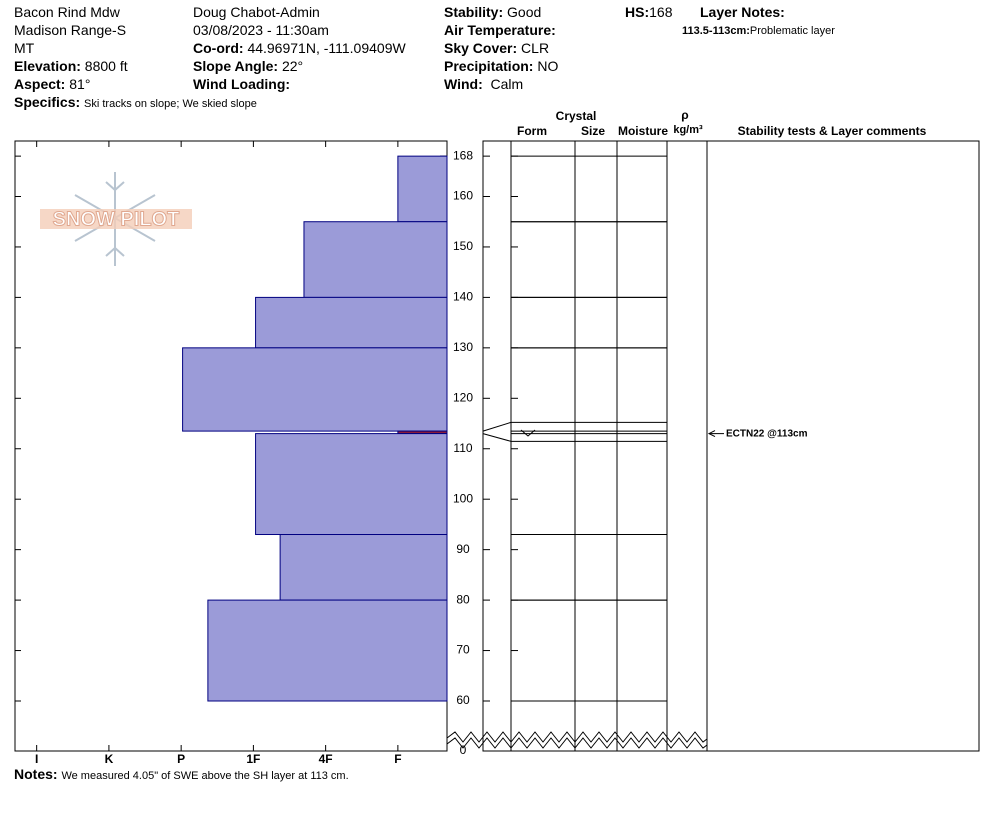 The width and height of the screenshot is (994, 840). I want to click on y-tick-label: 140, so click(463, 297).